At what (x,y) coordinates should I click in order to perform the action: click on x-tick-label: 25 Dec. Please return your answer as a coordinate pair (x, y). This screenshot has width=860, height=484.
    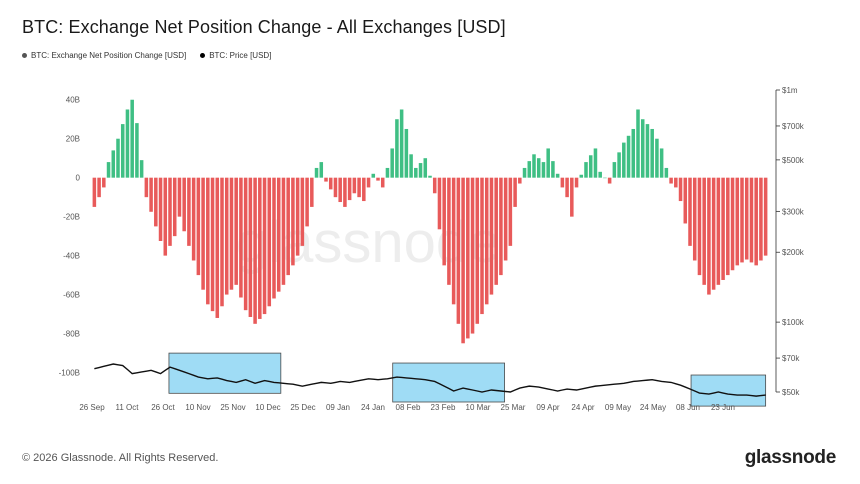
    Looking at the image, I should click on (302, 407).